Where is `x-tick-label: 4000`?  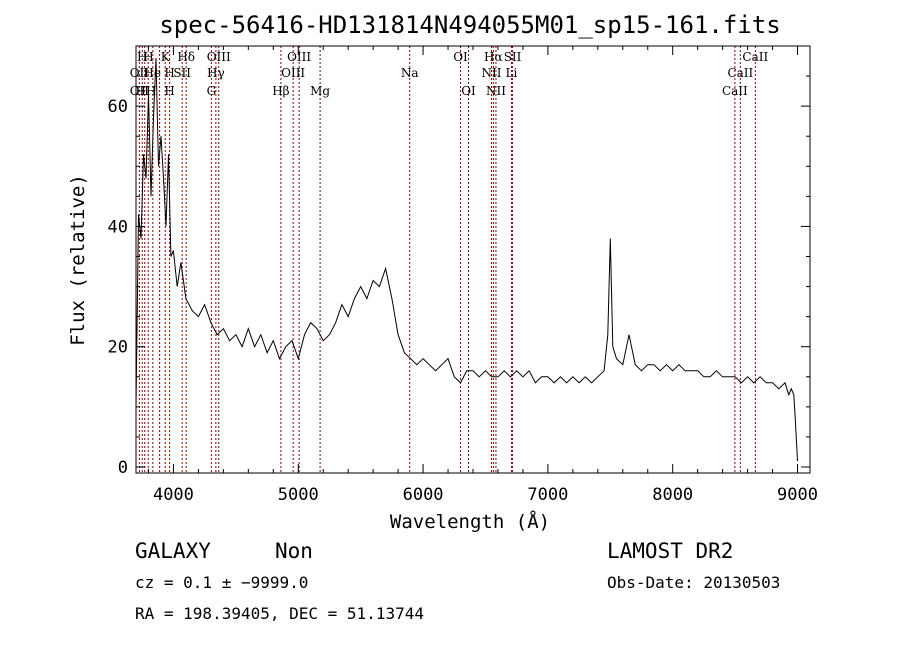 x-tick-label: 4000 is located at coordinates (173, 495).